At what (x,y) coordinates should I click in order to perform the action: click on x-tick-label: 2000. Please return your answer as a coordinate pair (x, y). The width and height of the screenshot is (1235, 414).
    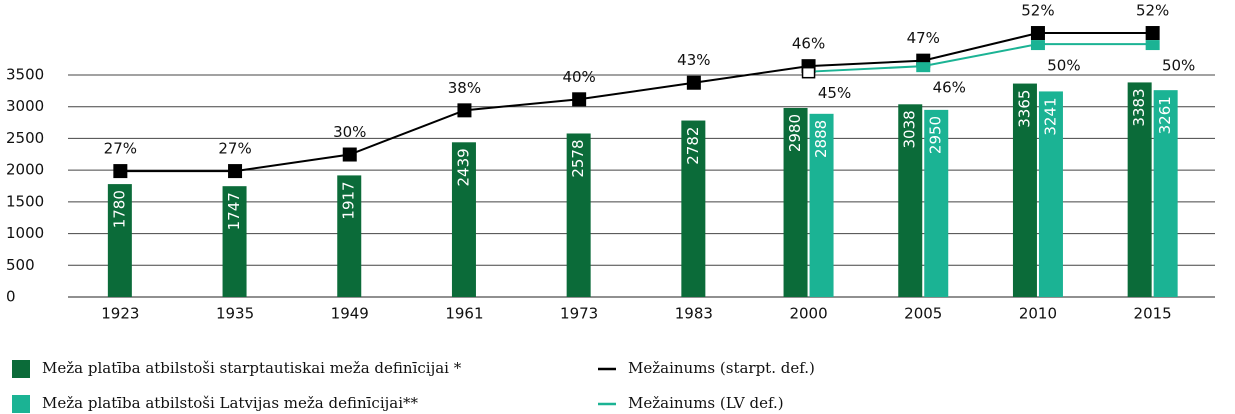
    Looking at the image, I should click on (808, 314).